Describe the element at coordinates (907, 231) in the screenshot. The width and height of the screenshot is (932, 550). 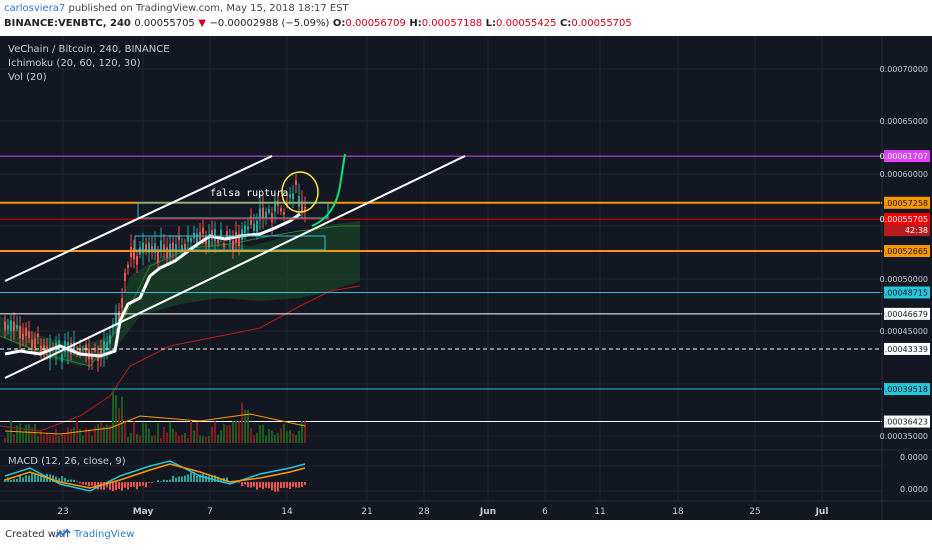
I see `countdown-bg` at that location.